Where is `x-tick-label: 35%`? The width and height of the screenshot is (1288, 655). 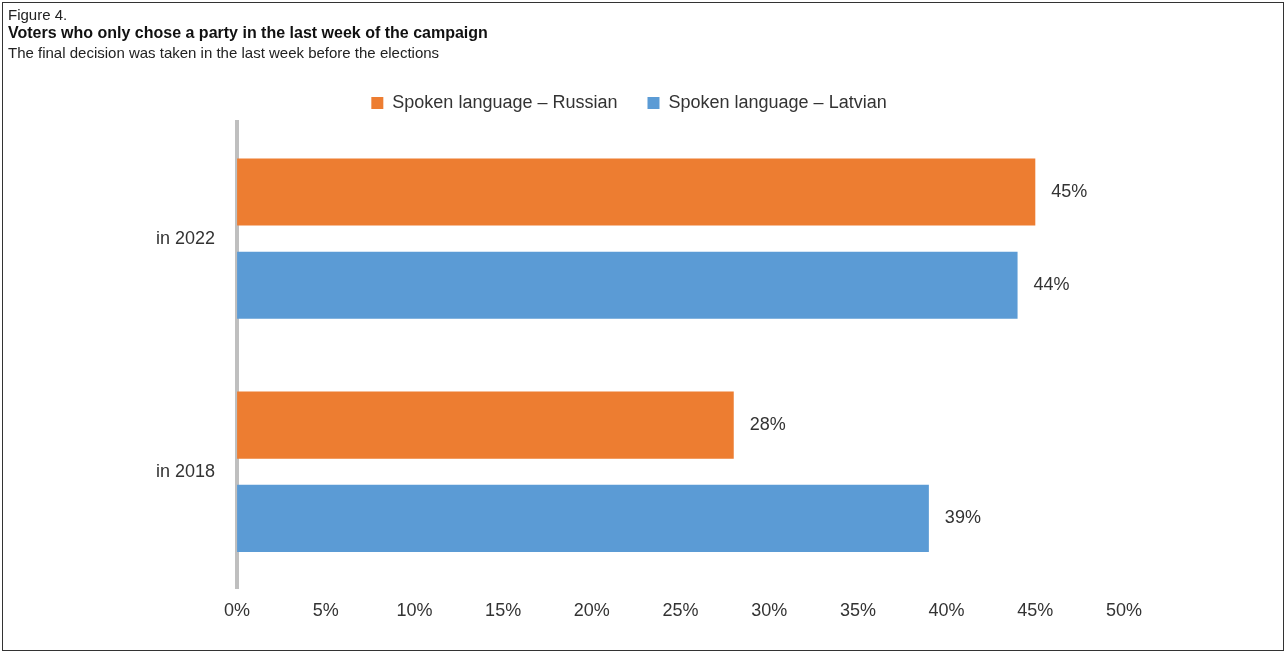
x-tick-label: 35% is located at coordinates (857, 610).